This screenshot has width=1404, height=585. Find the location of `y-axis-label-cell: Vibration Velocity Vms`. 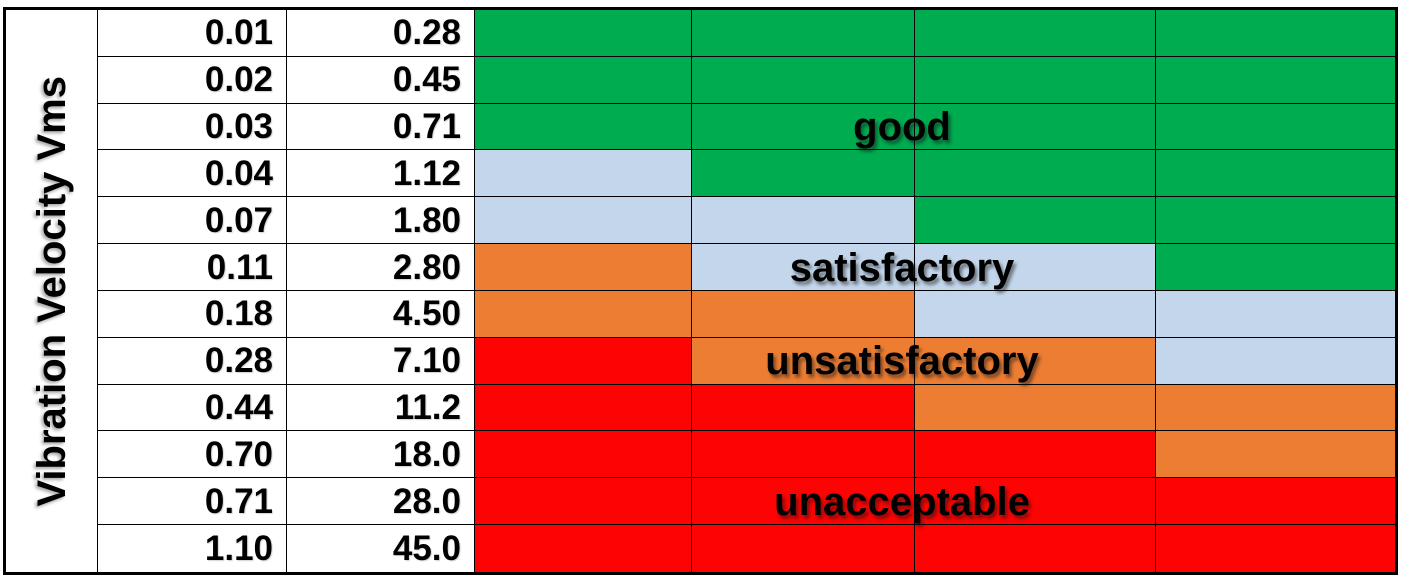

y-axis-label-cell: Vibration Velocity Vms is located at coordinates (52, 291).